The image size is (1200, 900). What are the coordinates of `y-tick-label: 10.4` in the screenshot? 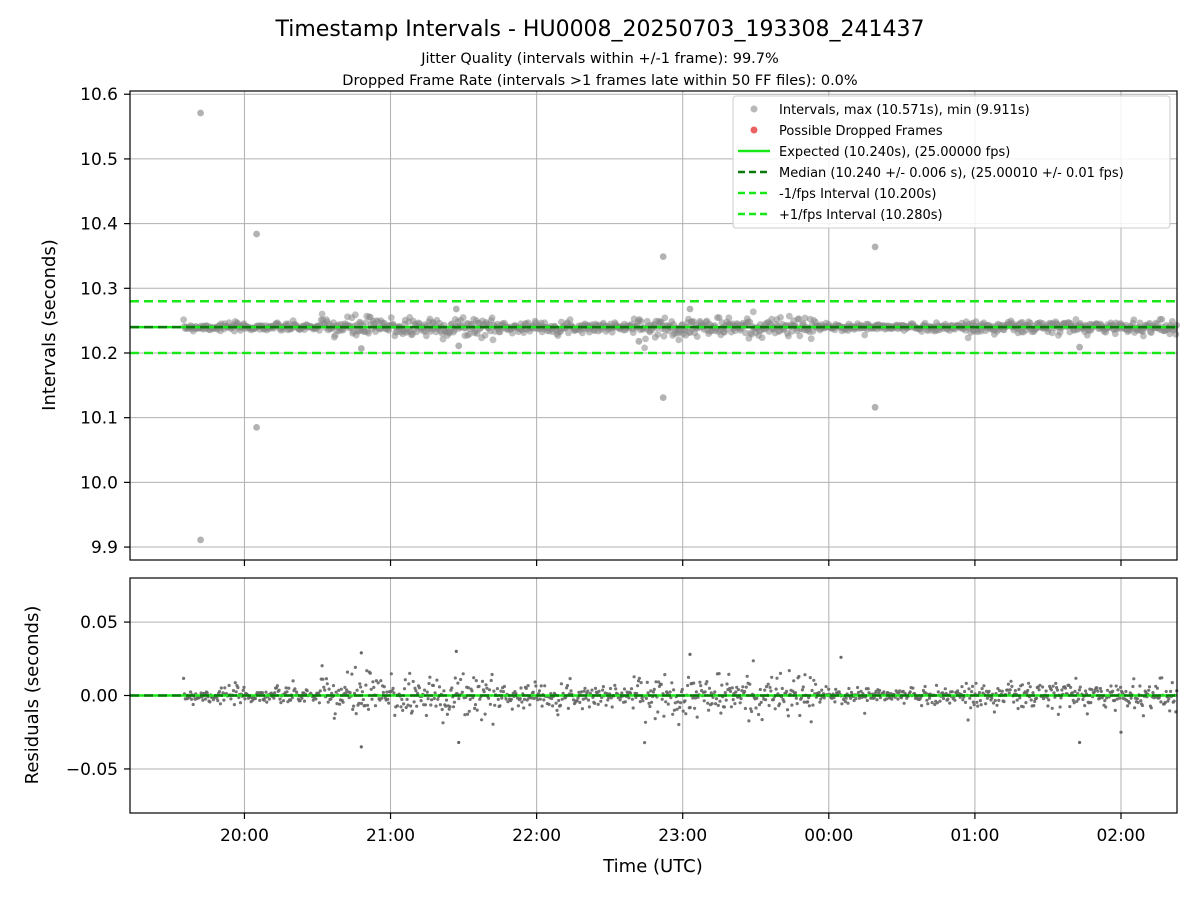 It's located at (99, 225).